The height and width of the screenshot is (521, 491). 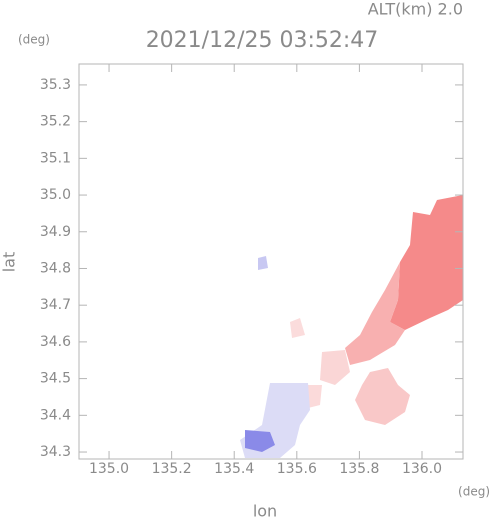 I want to click on y-tick-label: 35.3, so click(x=55, y=85).